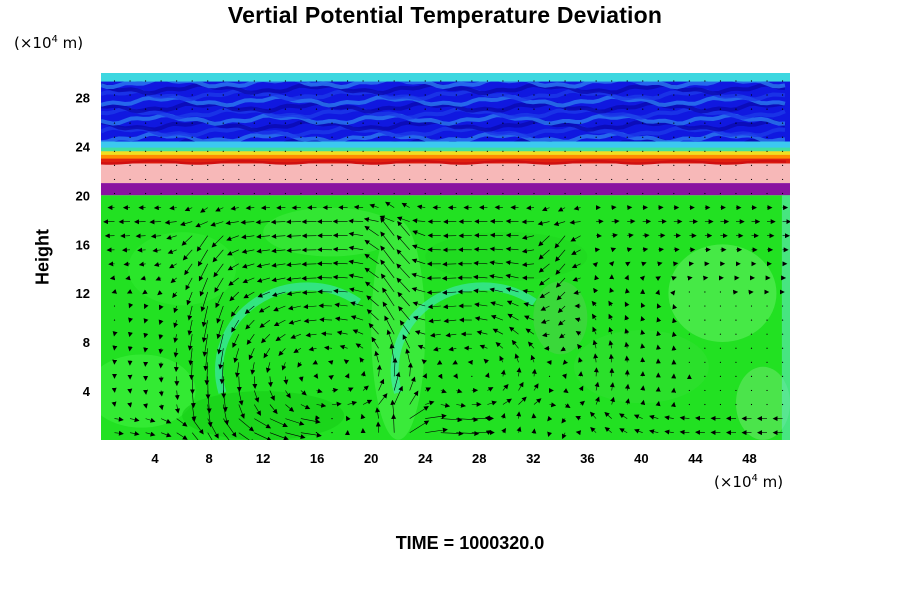  What do you see at coordinates (86, 342) in the screenshot?
I see `y-tick-label: 8` at bounding box center [86, 342].